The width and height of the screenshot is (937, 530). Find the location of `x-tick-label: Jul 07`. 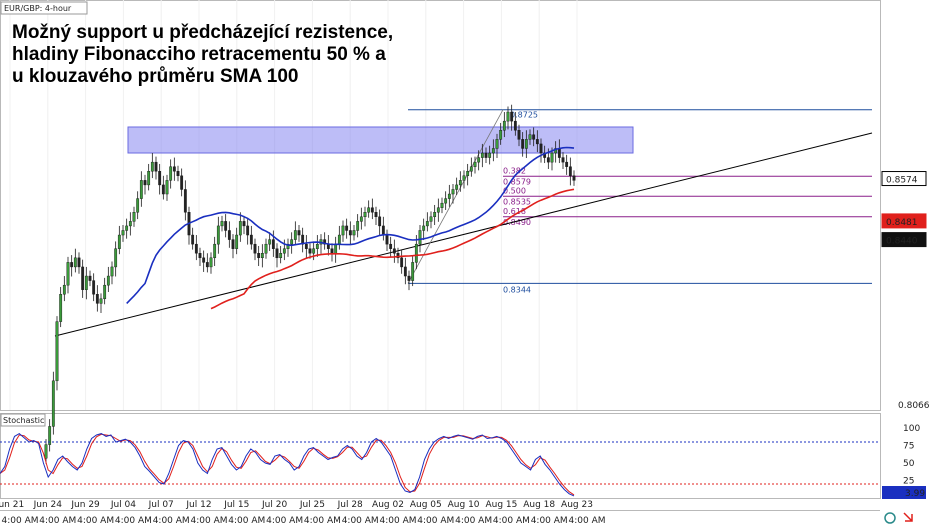

x-tick-label: Jul 07 is located at coordinates (161, 505).